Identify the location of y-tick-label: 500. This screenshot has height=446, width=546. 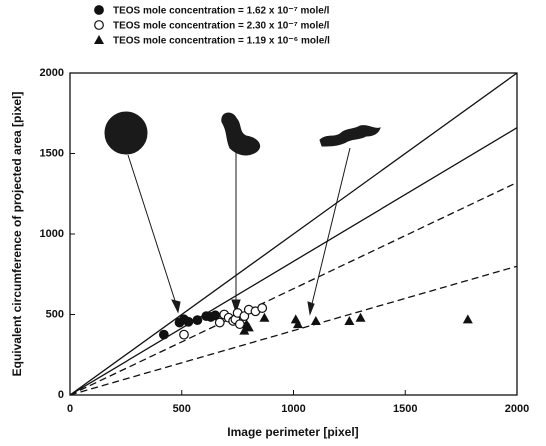
(55, 314).